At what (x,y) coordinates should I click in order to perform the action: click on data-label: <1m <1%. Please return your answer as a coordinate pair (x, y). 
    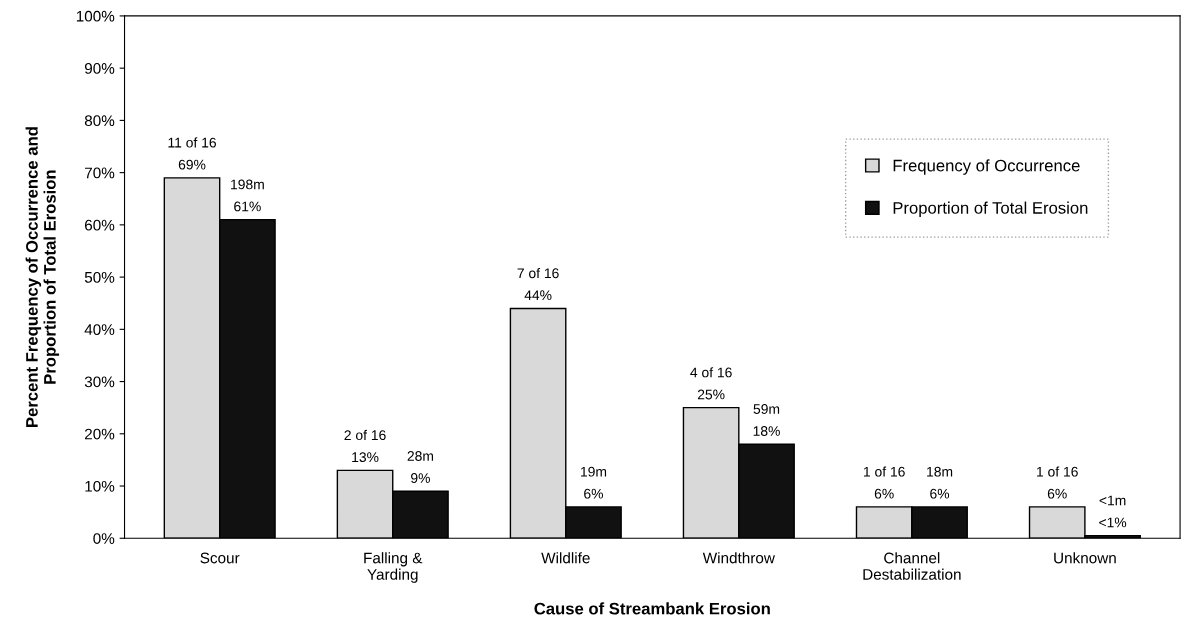
    Looking at the image, I should click on (1113, 511).